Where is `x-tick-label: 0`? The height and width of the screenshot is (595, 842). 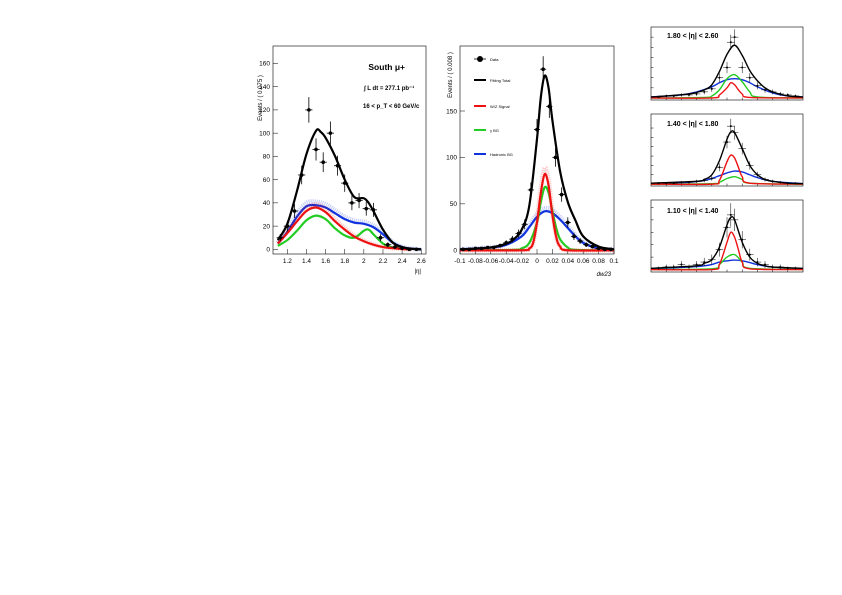 x-tick-label: 0 is located at coordinates (537, 261).